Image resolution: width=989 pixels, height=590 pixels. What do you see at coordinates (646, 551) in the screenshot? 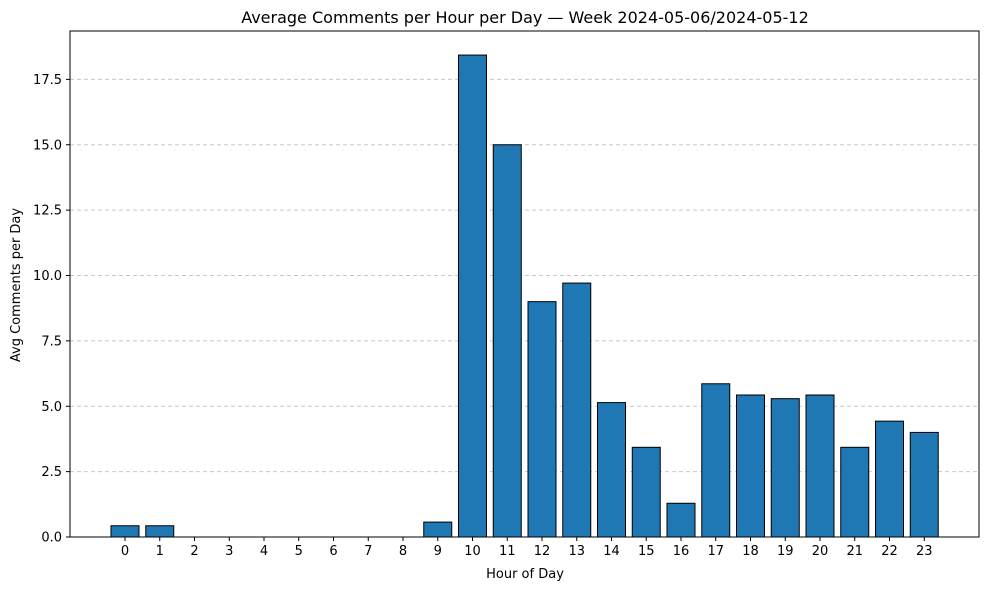
I see `x-tick-label: 15` at bounding box center [646, 551].